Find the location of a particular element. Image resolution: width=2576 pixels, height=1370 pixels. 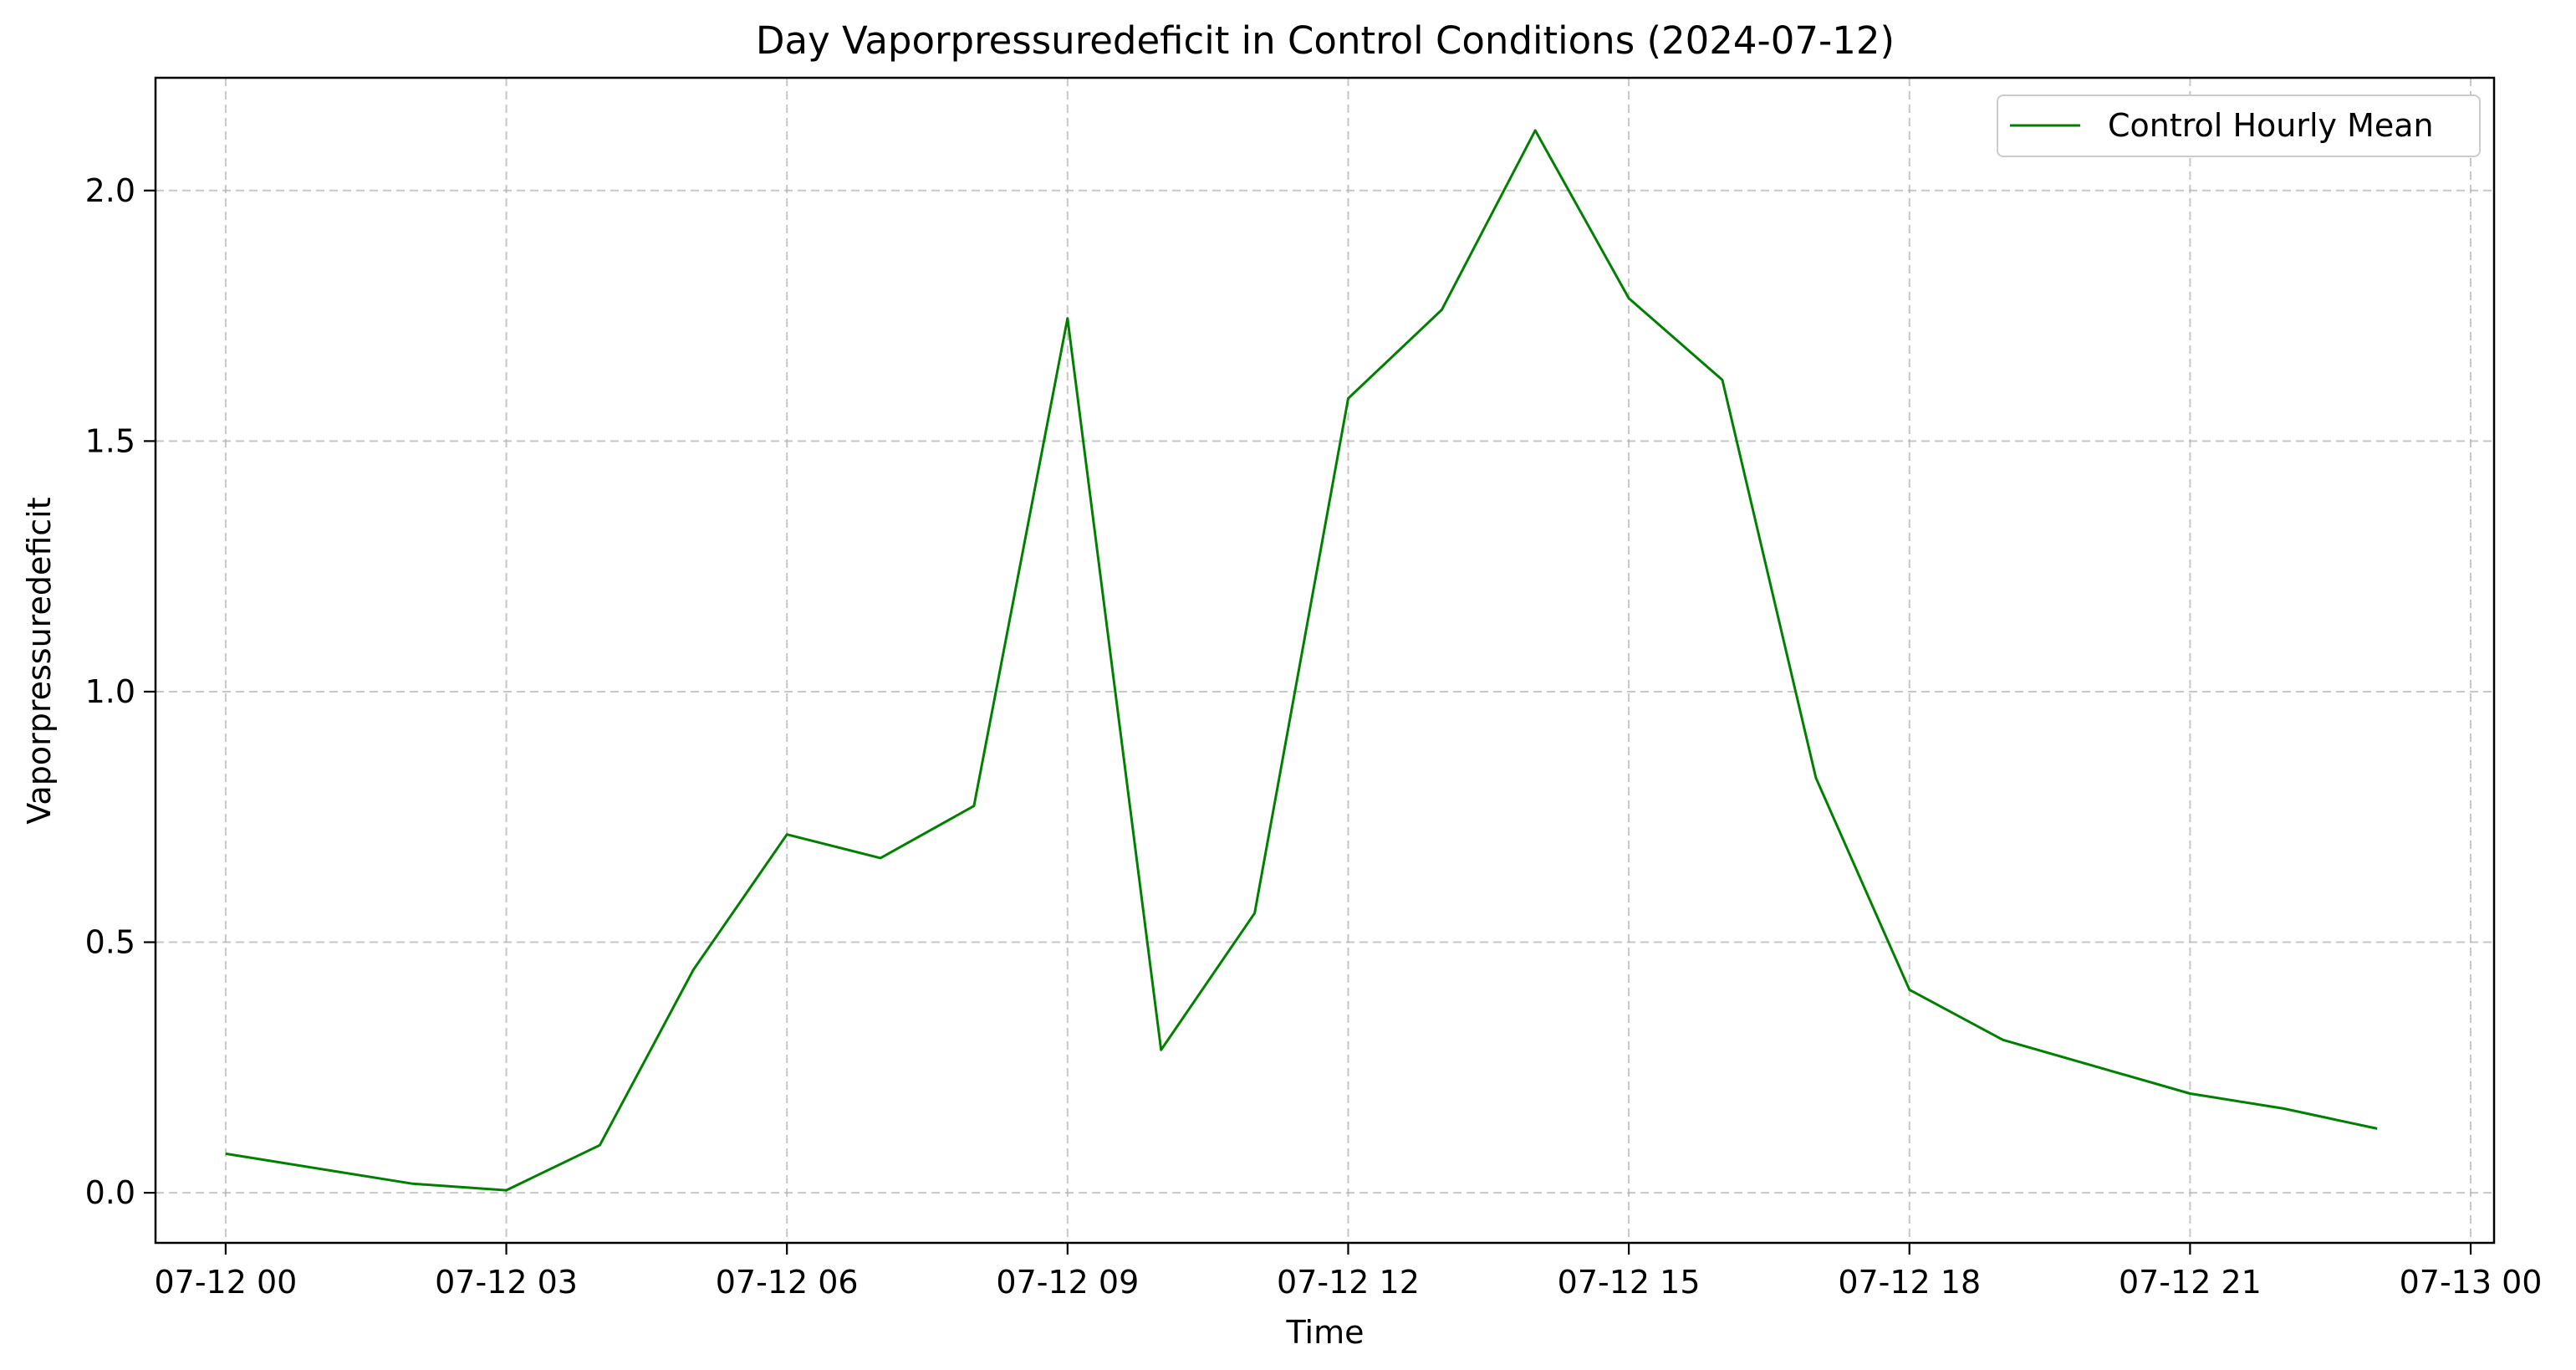

y-tick-label: 1.5 is located at coordinates (110, 440).